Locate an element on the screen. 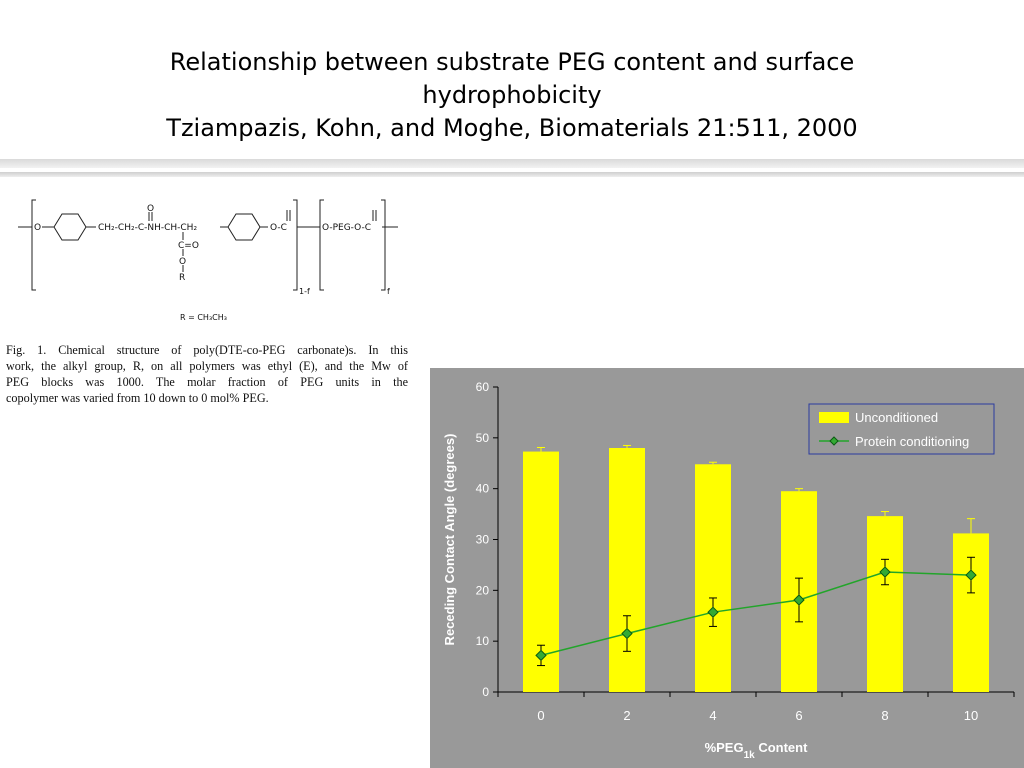 The width and height of the screenshot is (1024, 768). divider-bottom is located at coordinates (512, 174).